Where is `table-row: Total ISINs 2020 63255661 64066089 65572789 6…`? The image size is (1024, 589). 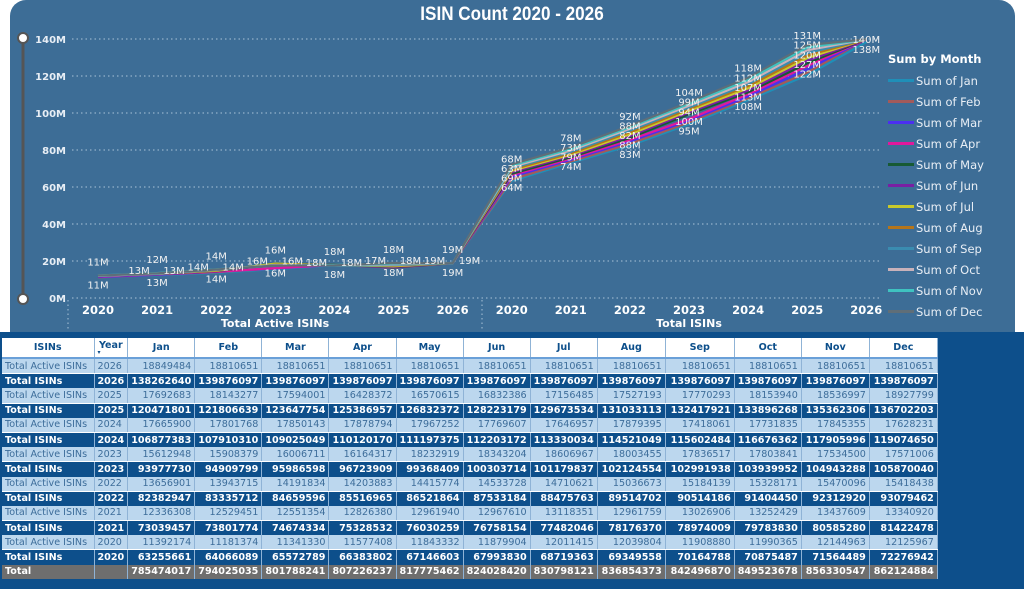 table-row: Total ISINs 2020 63255661 64066089 65572789 6… is located at coordinates (470, 557).